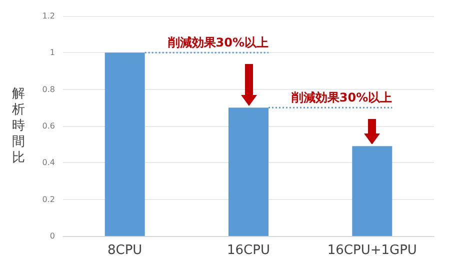  Describe the element at coordinates (372, 191) in the screenshot. I see `bar` at that location.